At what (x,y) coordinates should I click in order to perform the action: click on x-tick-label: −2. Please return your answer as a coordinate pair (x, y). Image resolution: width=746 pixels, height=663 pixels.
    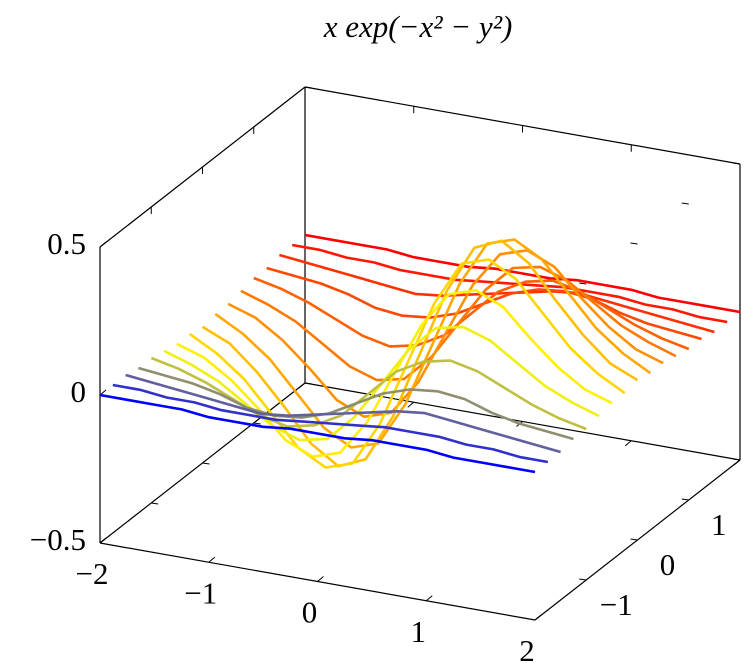
    Looking at the image, I should click on (92, 573).